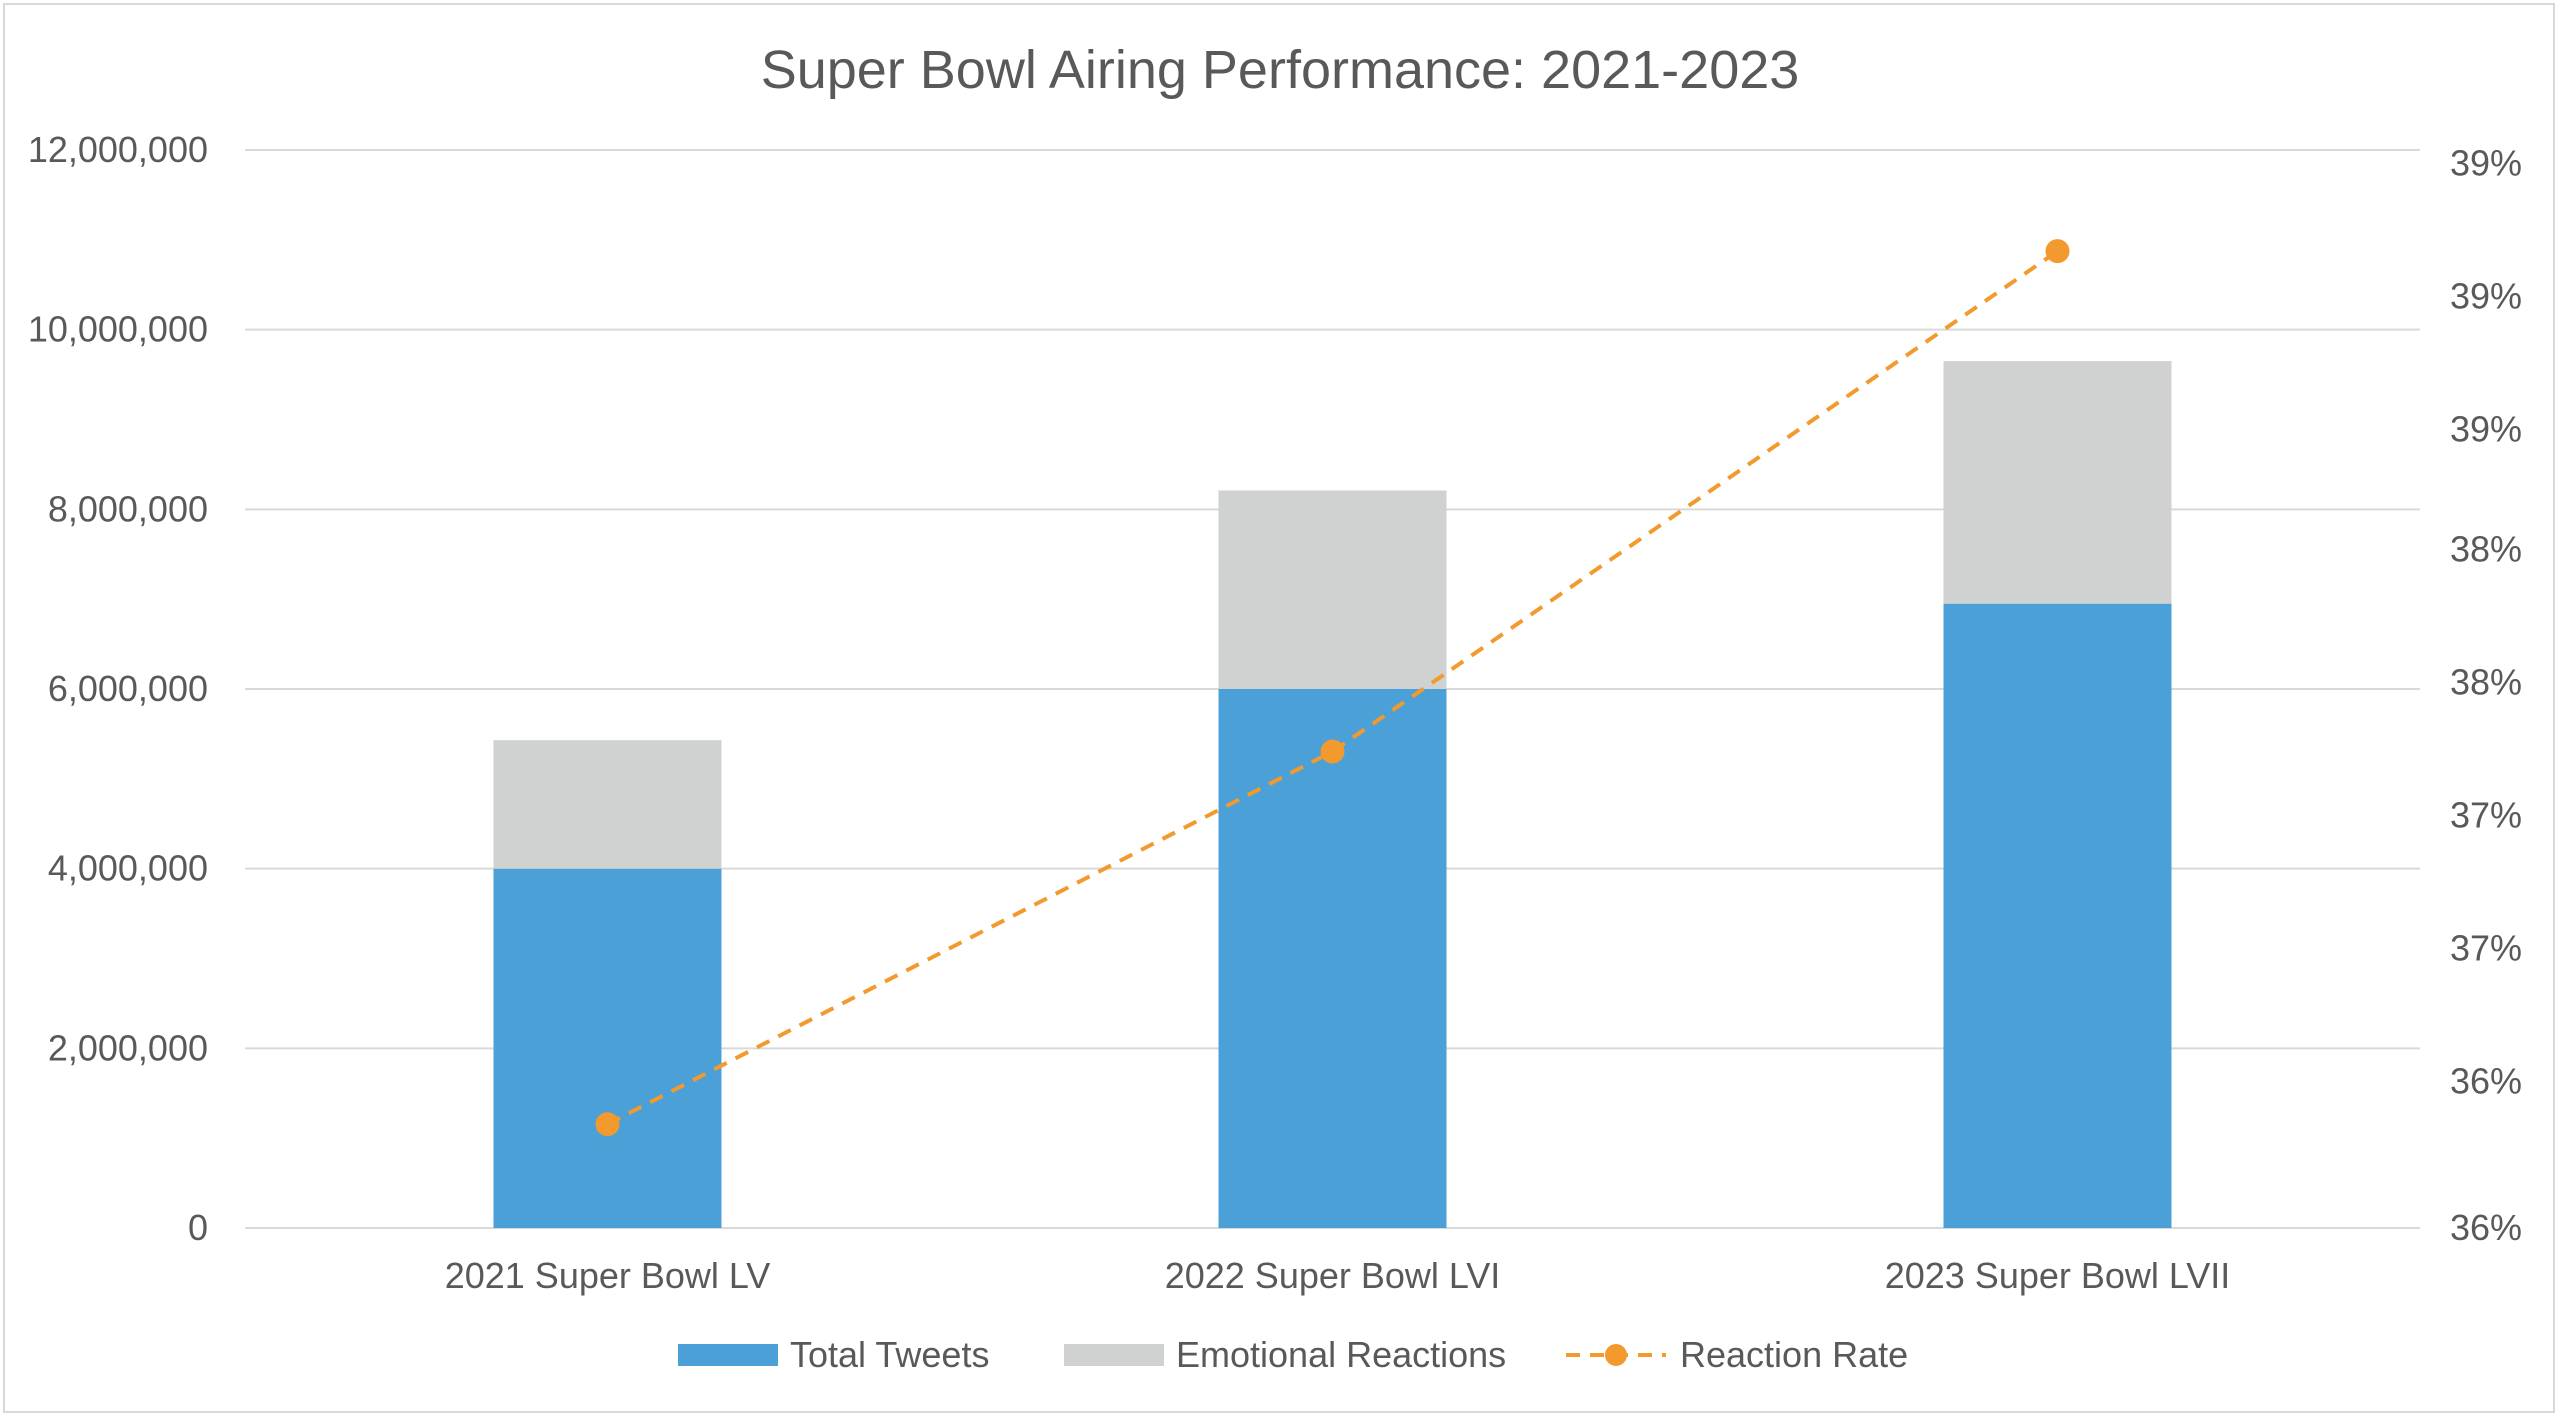 The width and height of the screenshot is (2560, 1418). I want to click on legend-label-total-tweets: Total Tweets, so click(889, 1354).